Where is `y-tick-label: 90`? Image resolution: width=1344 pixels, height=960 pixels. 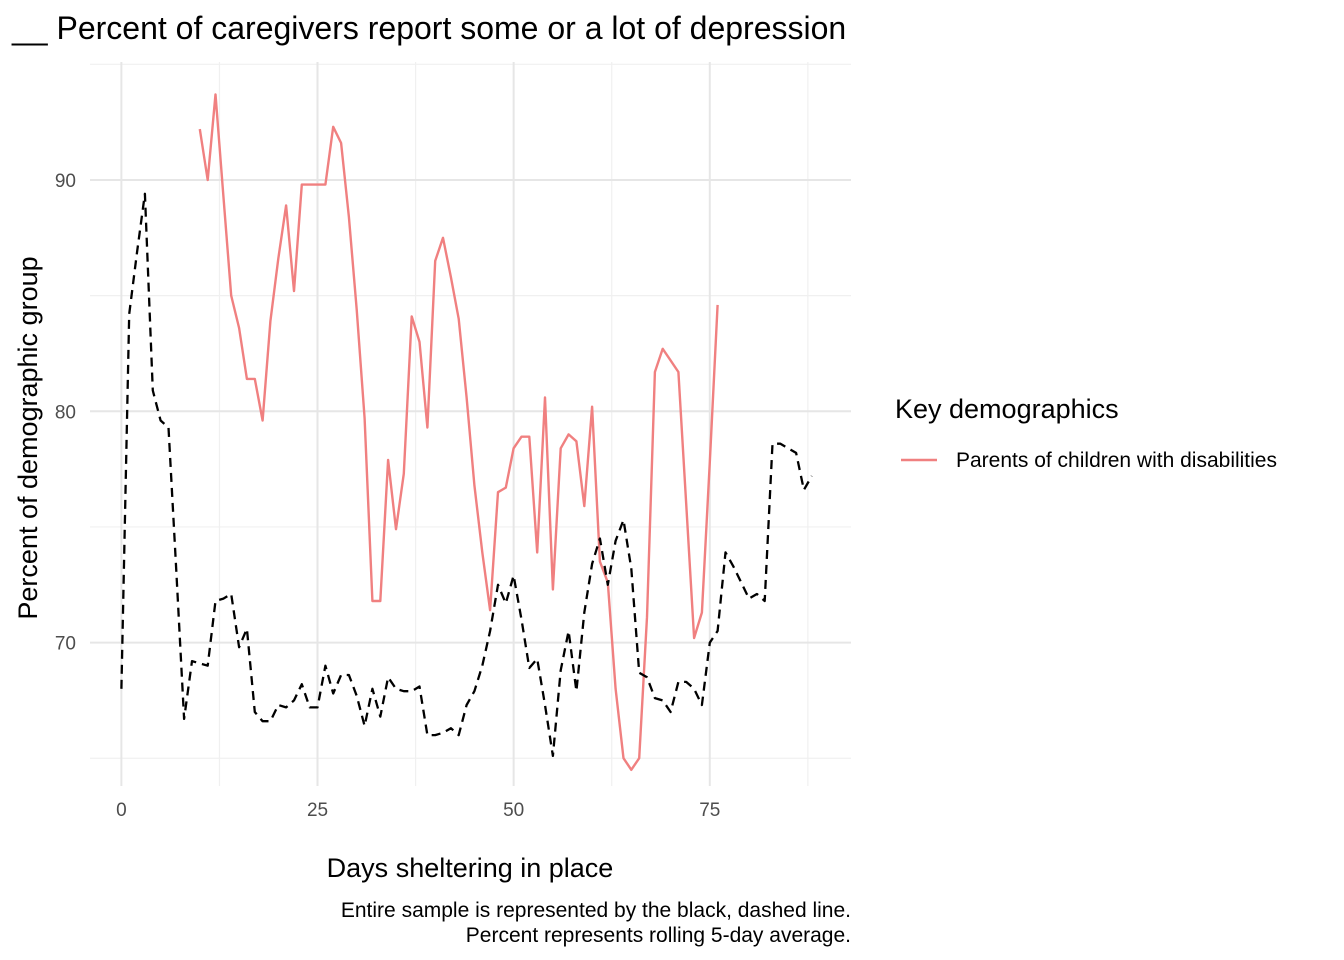 y-tick-label: 90 is located at coordinates (65, 181).